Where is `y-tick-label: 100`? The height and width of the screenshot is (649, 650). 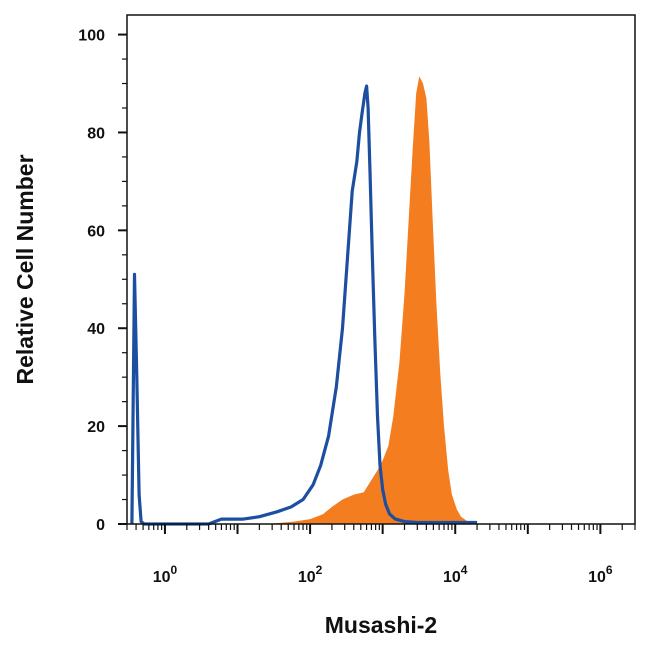
y-tick-label: 100 is located at coordinates (91, 36).